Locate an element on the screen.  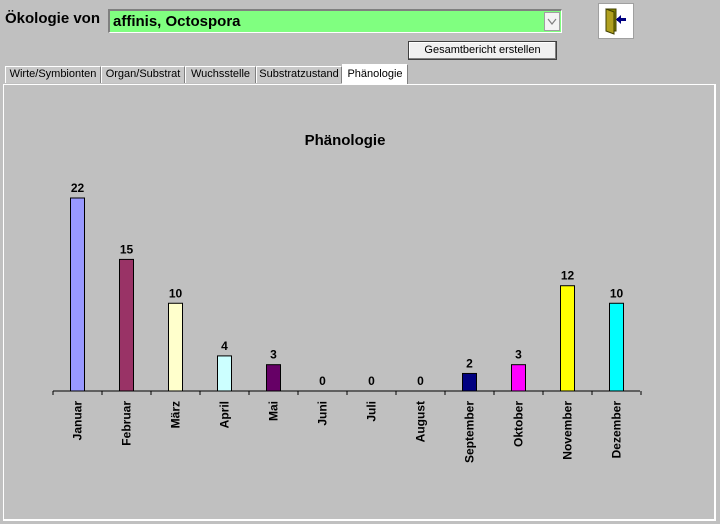
month-label: Juni is located at coordinates (323, 413).